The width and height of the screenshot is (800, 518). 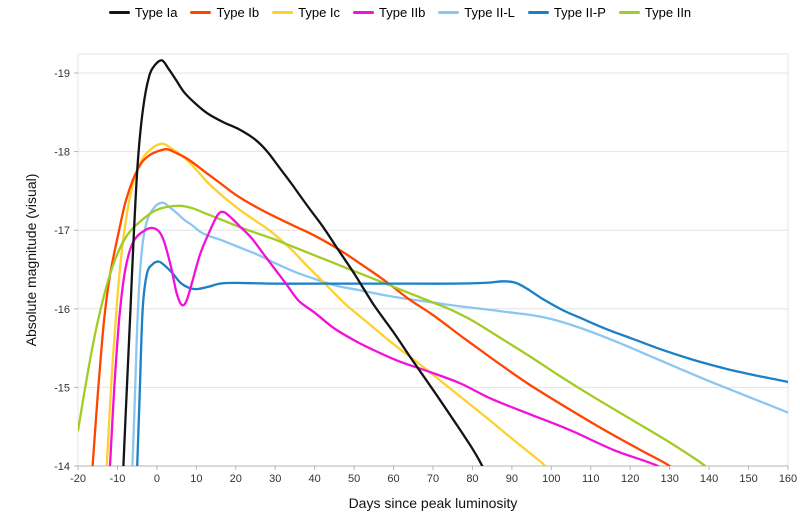 I want to click on x-tick-label: 150, so click(x=748, y=479).